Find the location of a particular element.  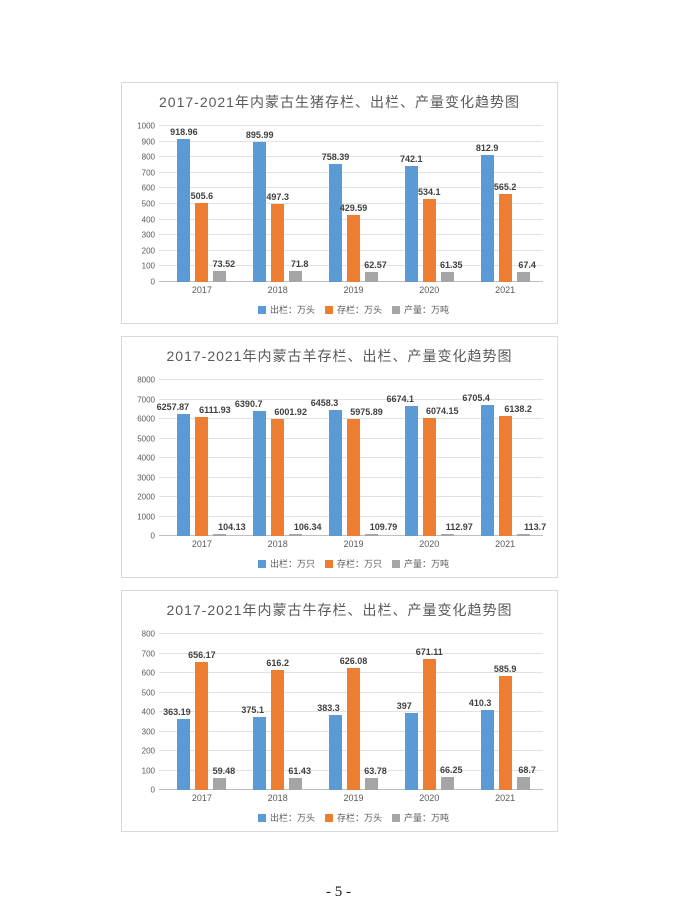

y-axis-tick-label: 600 is located at coordinates (148, 673).